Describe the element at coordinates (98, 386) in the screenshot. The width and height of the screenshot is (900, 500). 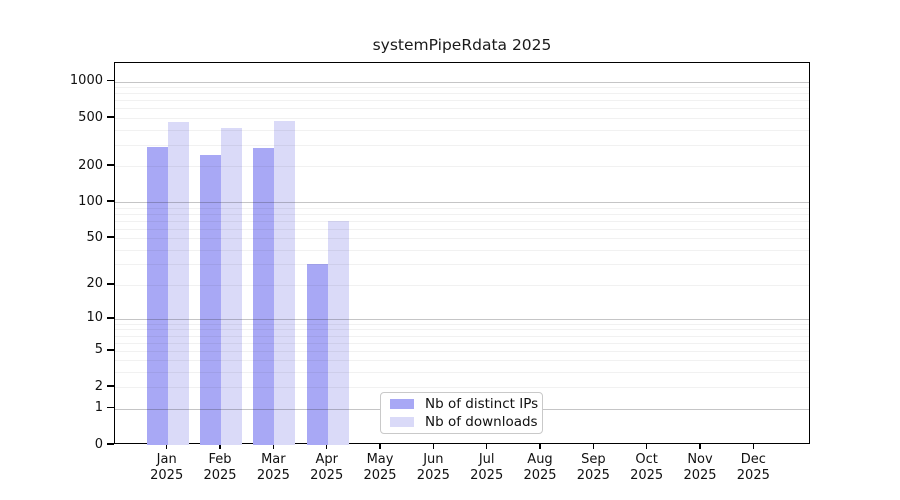
I see `y-tick-label: 2` at that location.